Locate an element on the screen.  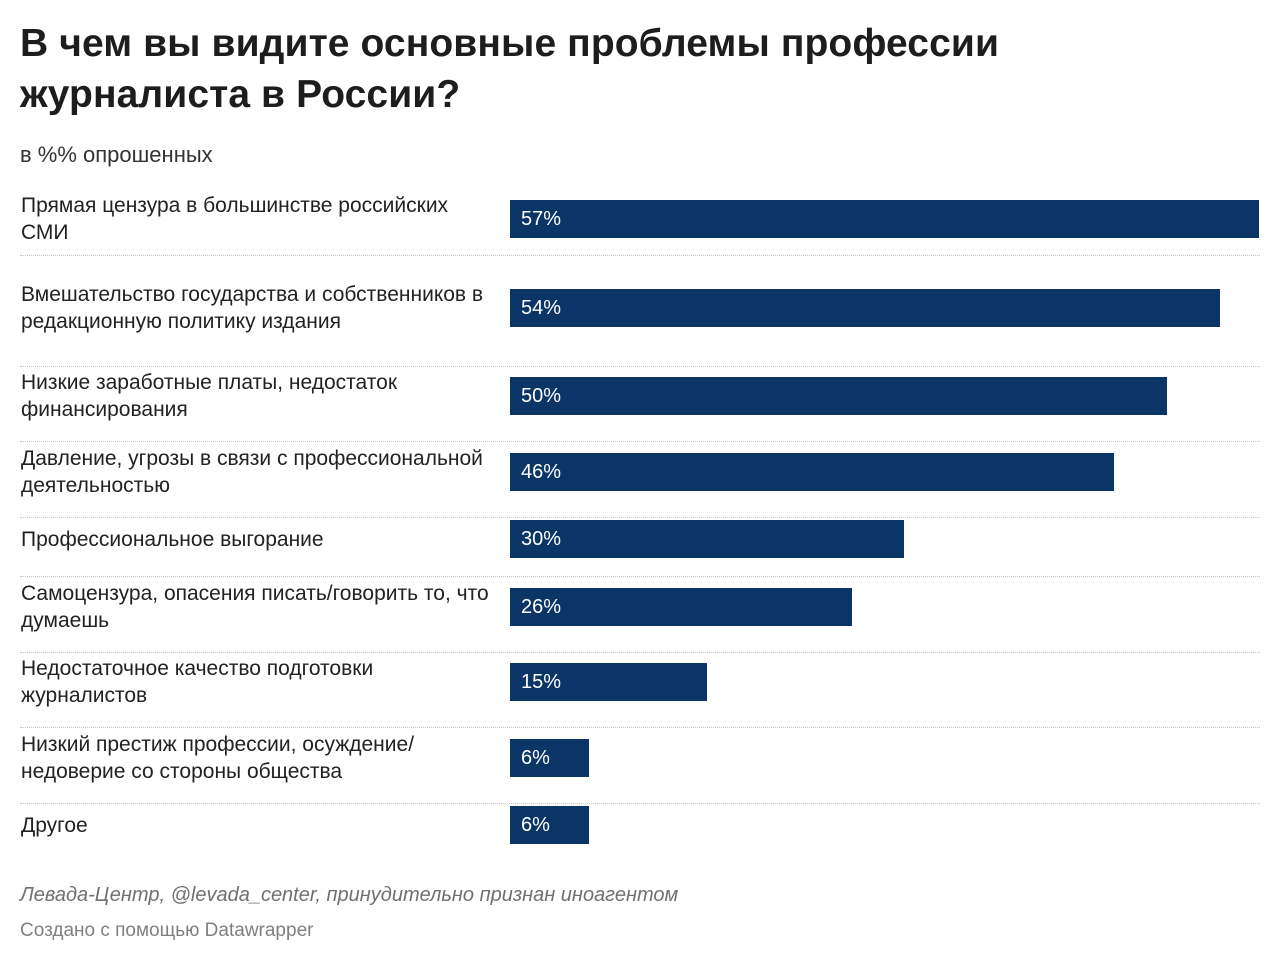
bar: 30% is located at coordinates (707, 539).